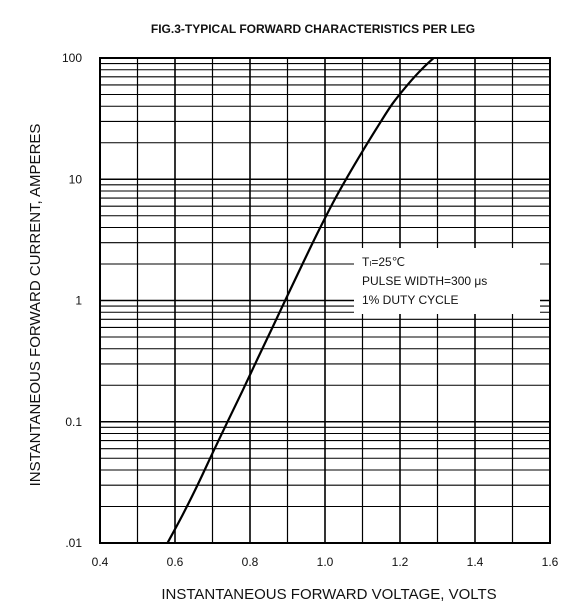 The image size is (576, 609). What do you see at coordinates (328, 594) in the screenshot?
I see `x-axis-label: INSTANTANEOUS FORWARD VOLTAGE, VOLTS` at bounding box center [328, 594].